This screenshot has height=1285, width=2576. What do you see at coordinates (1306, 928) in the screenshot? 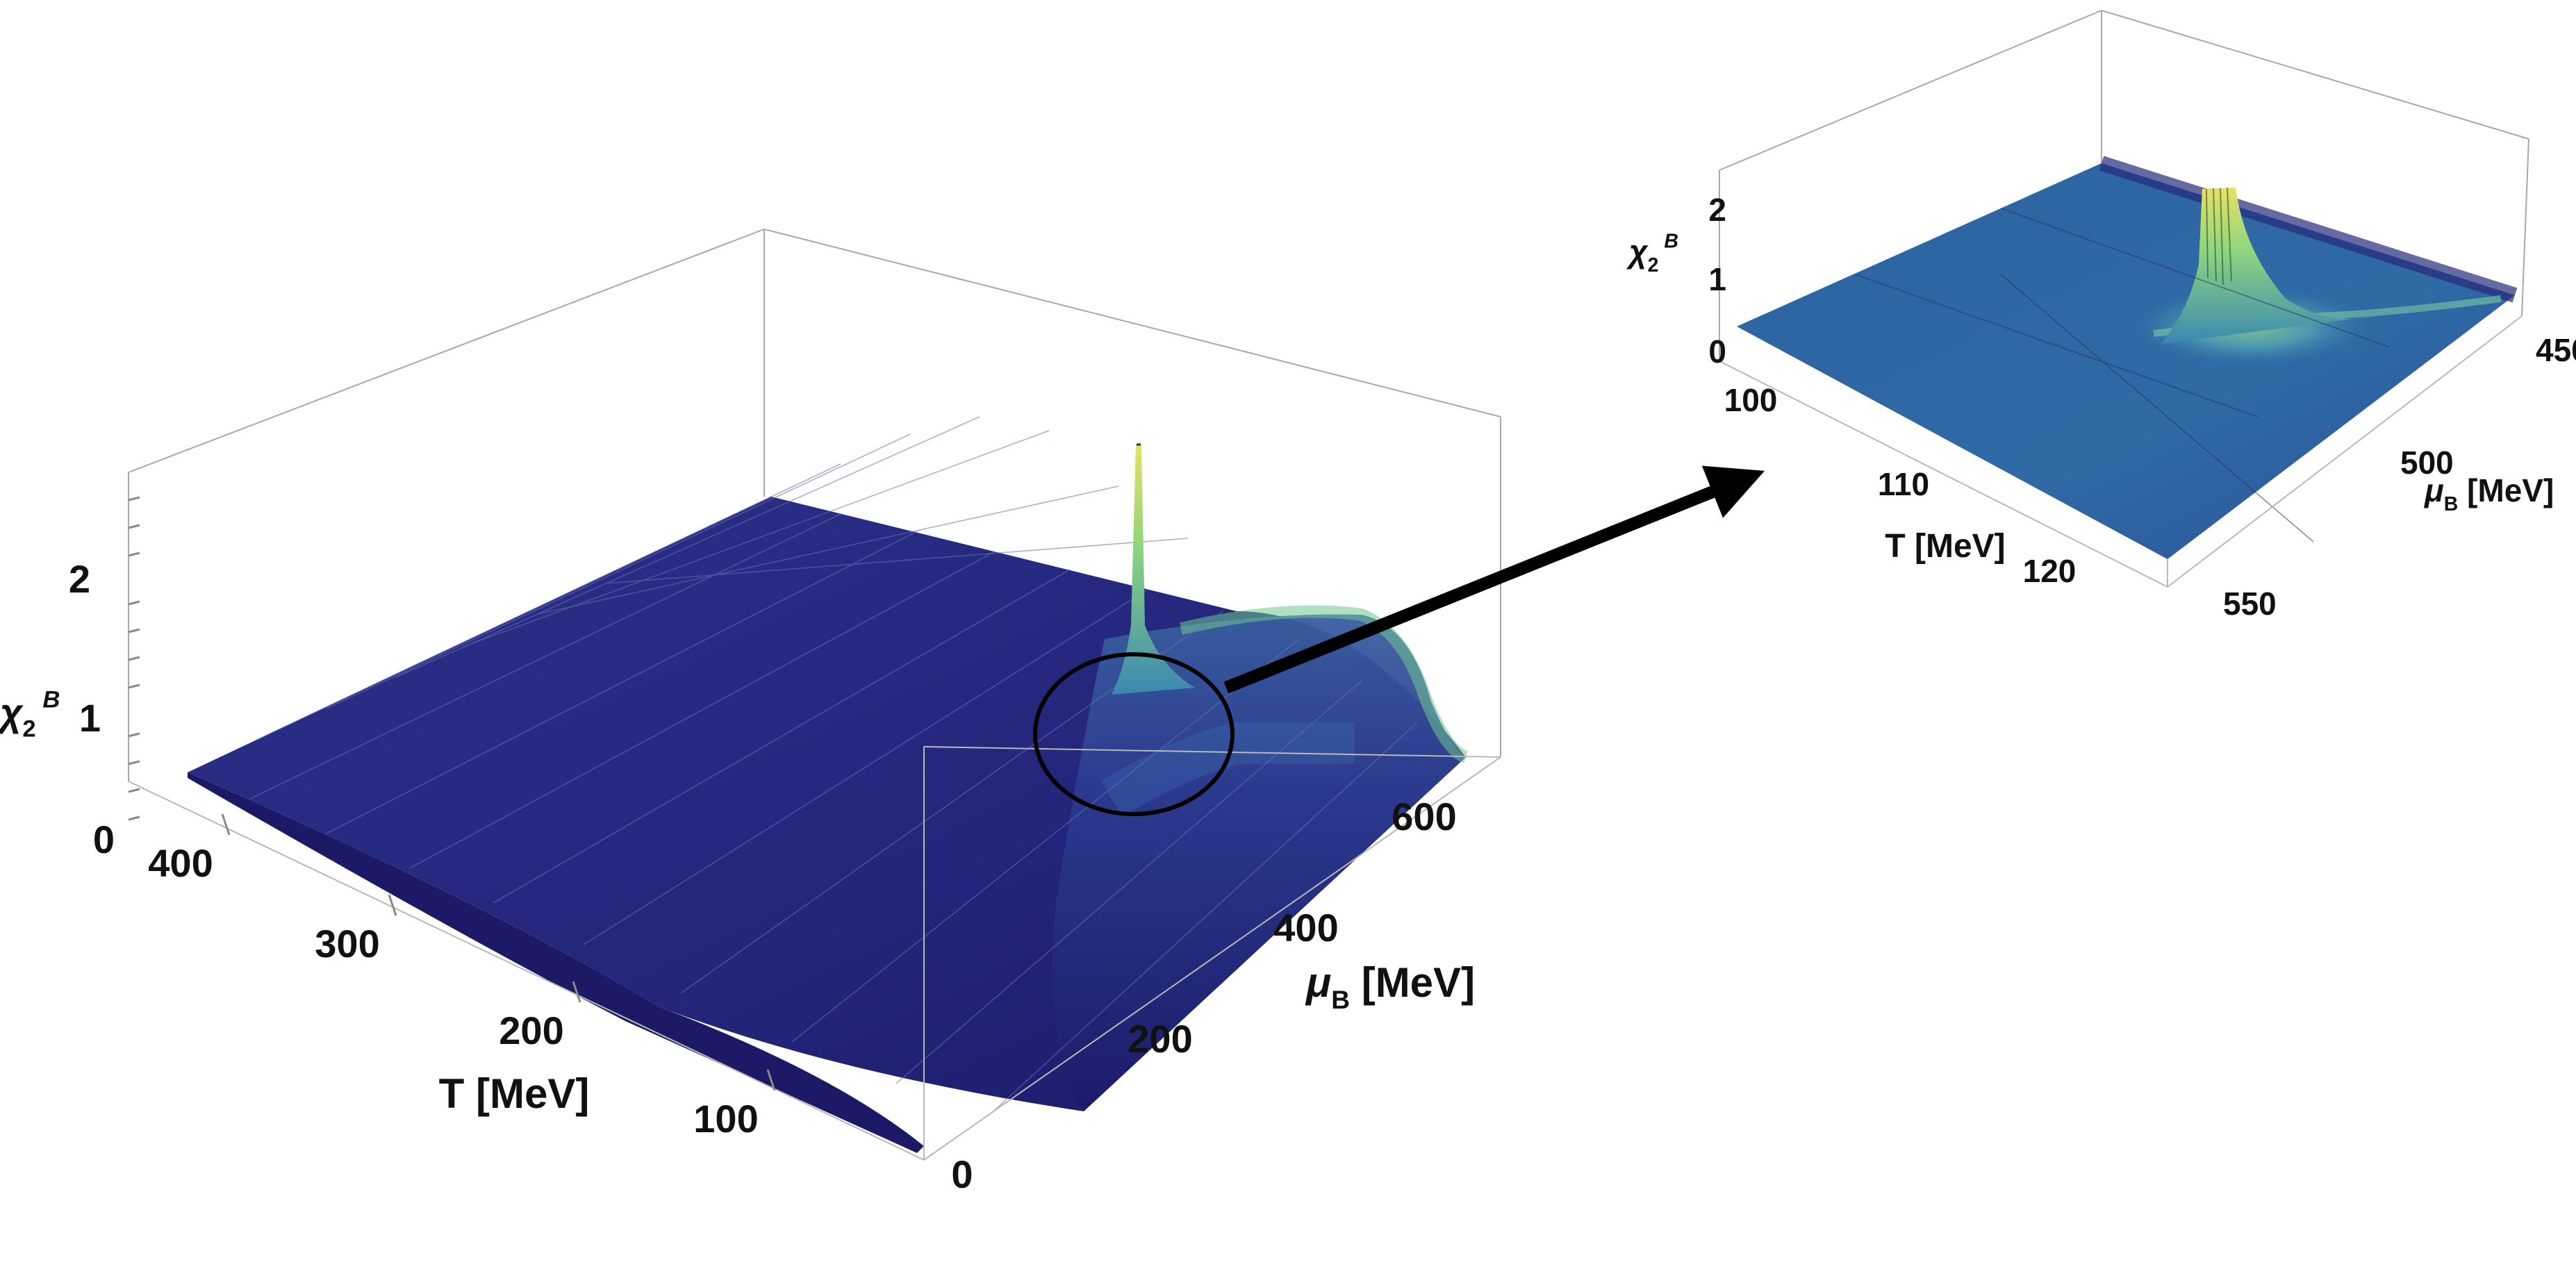
I see `main-y-tick-label: 400` at bounding box center [1306, 928].